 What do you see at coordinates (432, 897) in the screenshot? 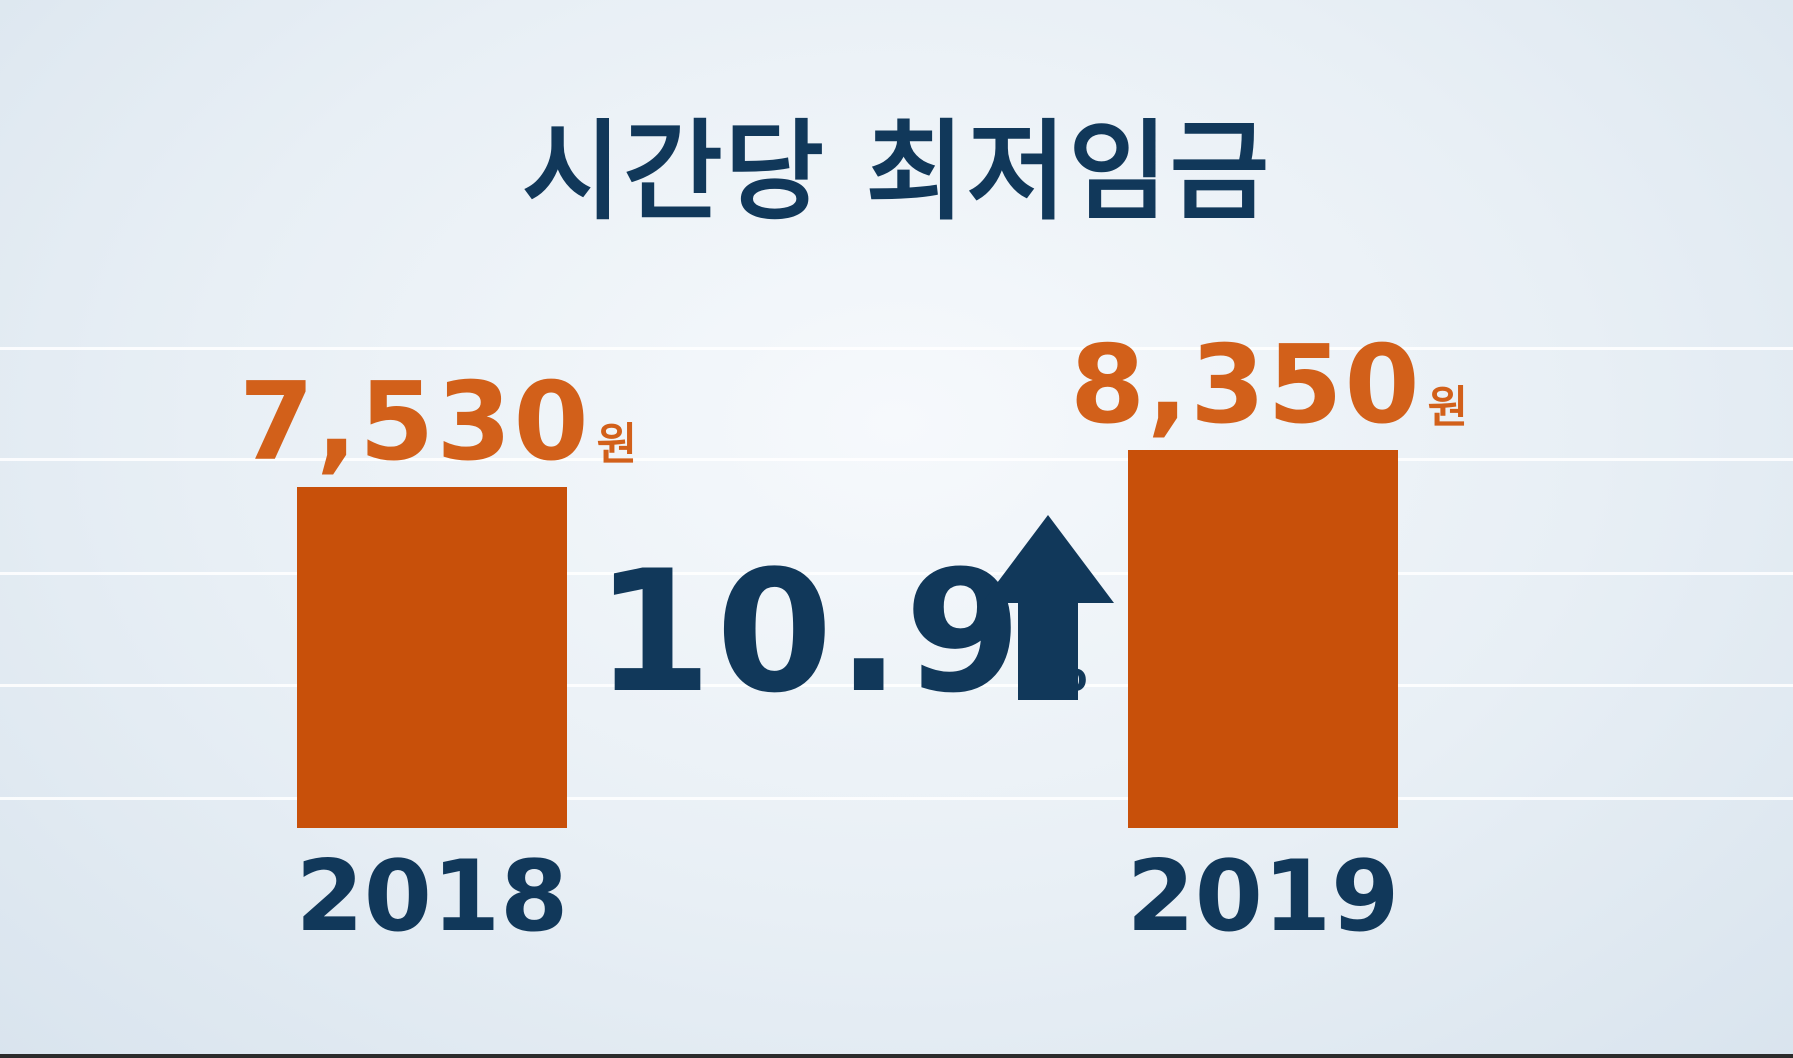
I see `category-label-2018: 2018` at bounding box center [432, 897].